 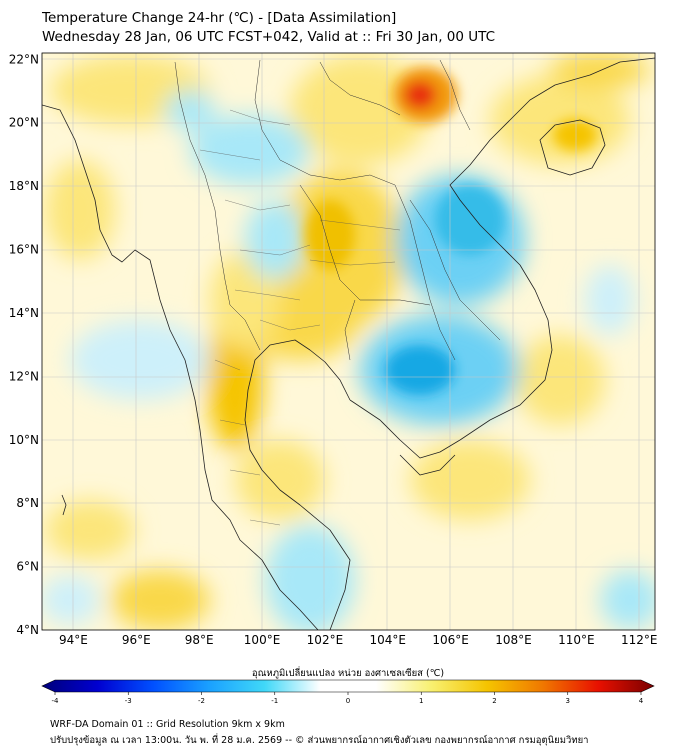 What do you see at coordinates (576, 640) in the screenshot?
I see `longitude-tick-label: 110°E` at bounding box center [576, 640].